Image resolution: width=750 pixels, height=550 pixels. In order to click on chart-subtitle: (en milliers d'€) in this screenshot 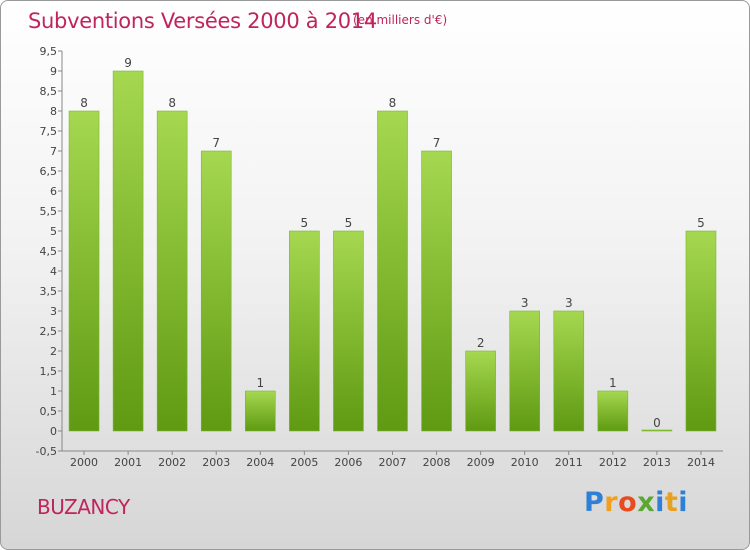, I will do `click(400, 20)`.